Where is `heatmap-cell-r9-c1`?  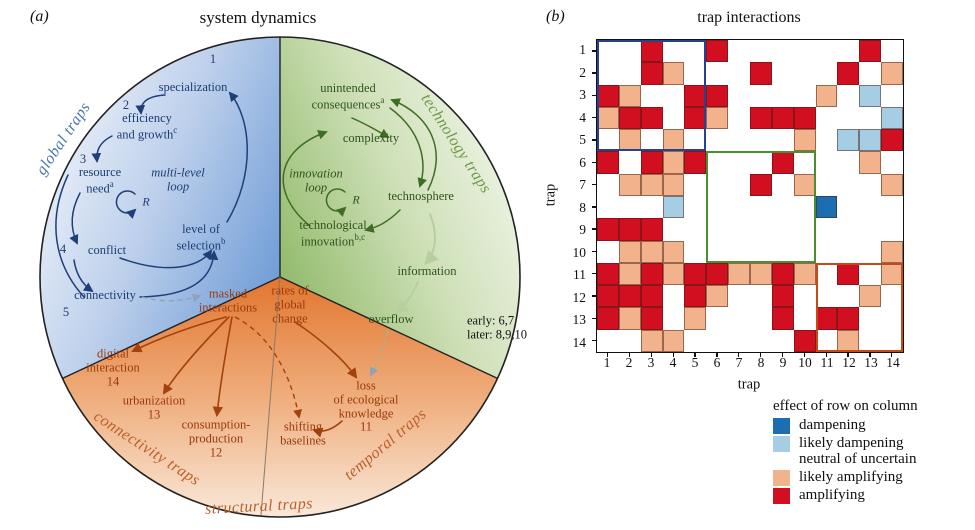
heatmap-cell-r9-c1 is located at coordinates (608, 229).